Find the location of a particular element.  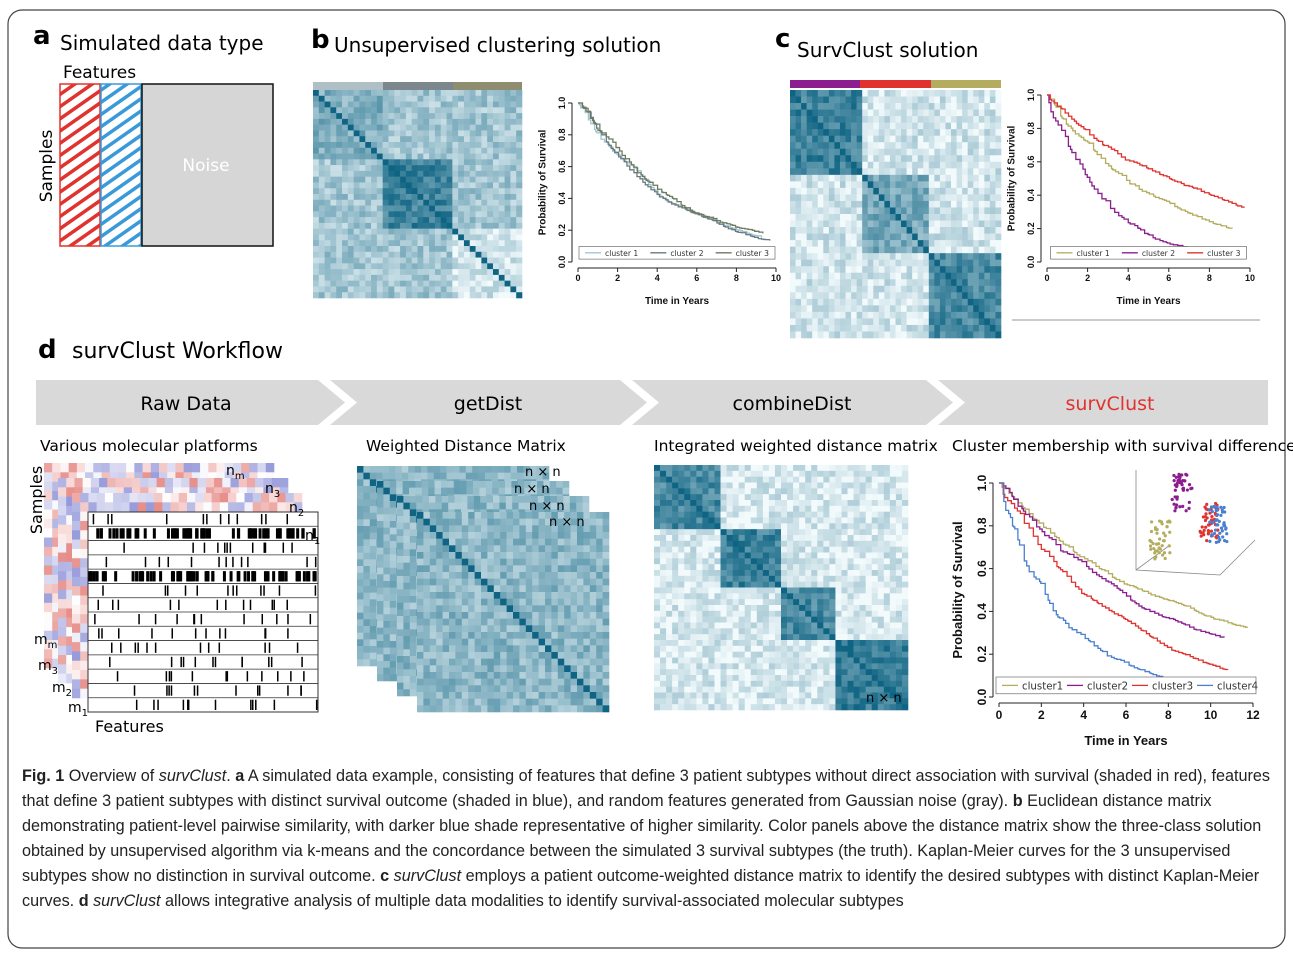

label-base: n is located at coordinates (293, 508).